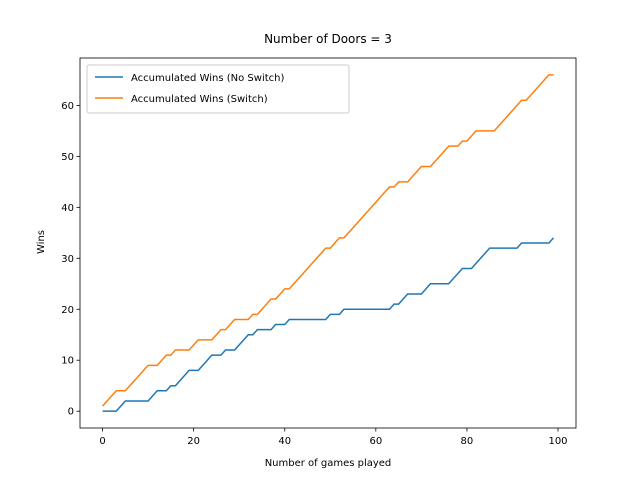  I want to click on y-tick-label: 40, so click(67, 208).